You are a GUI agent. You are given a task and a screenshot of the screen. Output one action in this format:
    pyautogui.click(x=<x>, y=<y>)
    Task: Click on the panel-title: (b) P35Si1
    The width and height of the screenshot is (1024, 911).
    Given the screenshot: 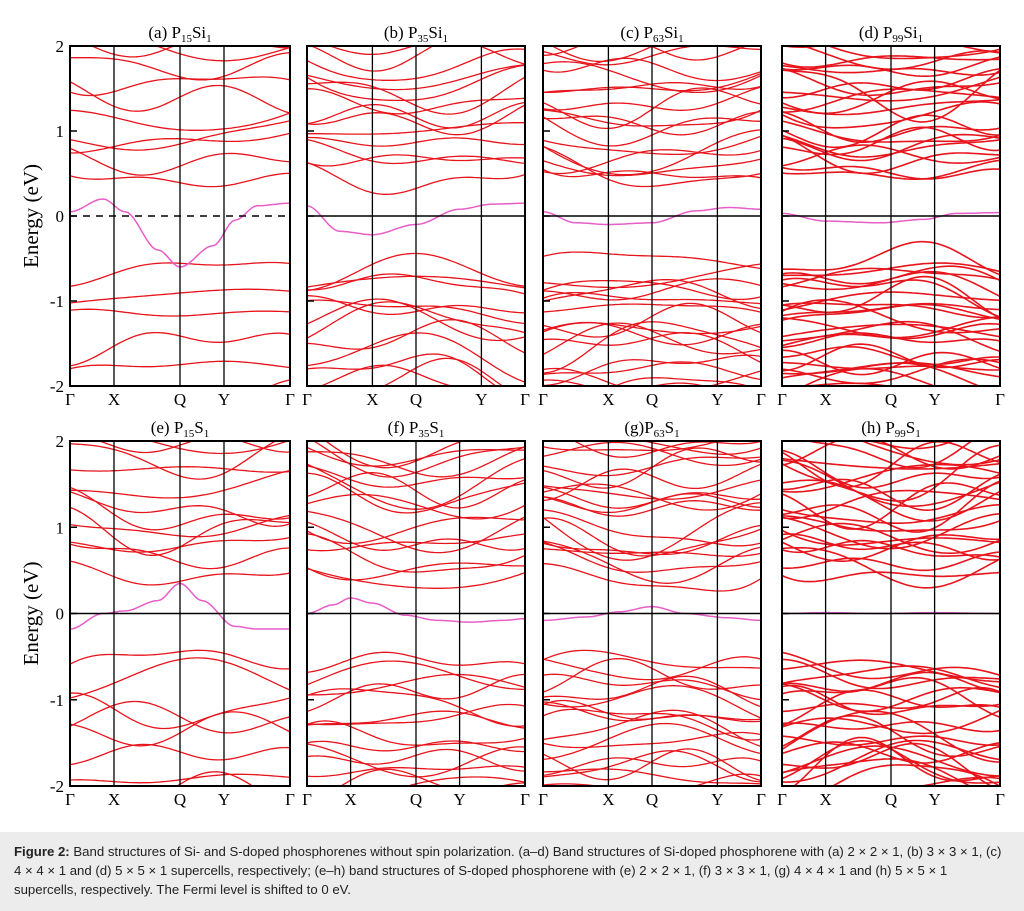 What is the action you would take?
    pyautogui.click(x=416, y=34)
    